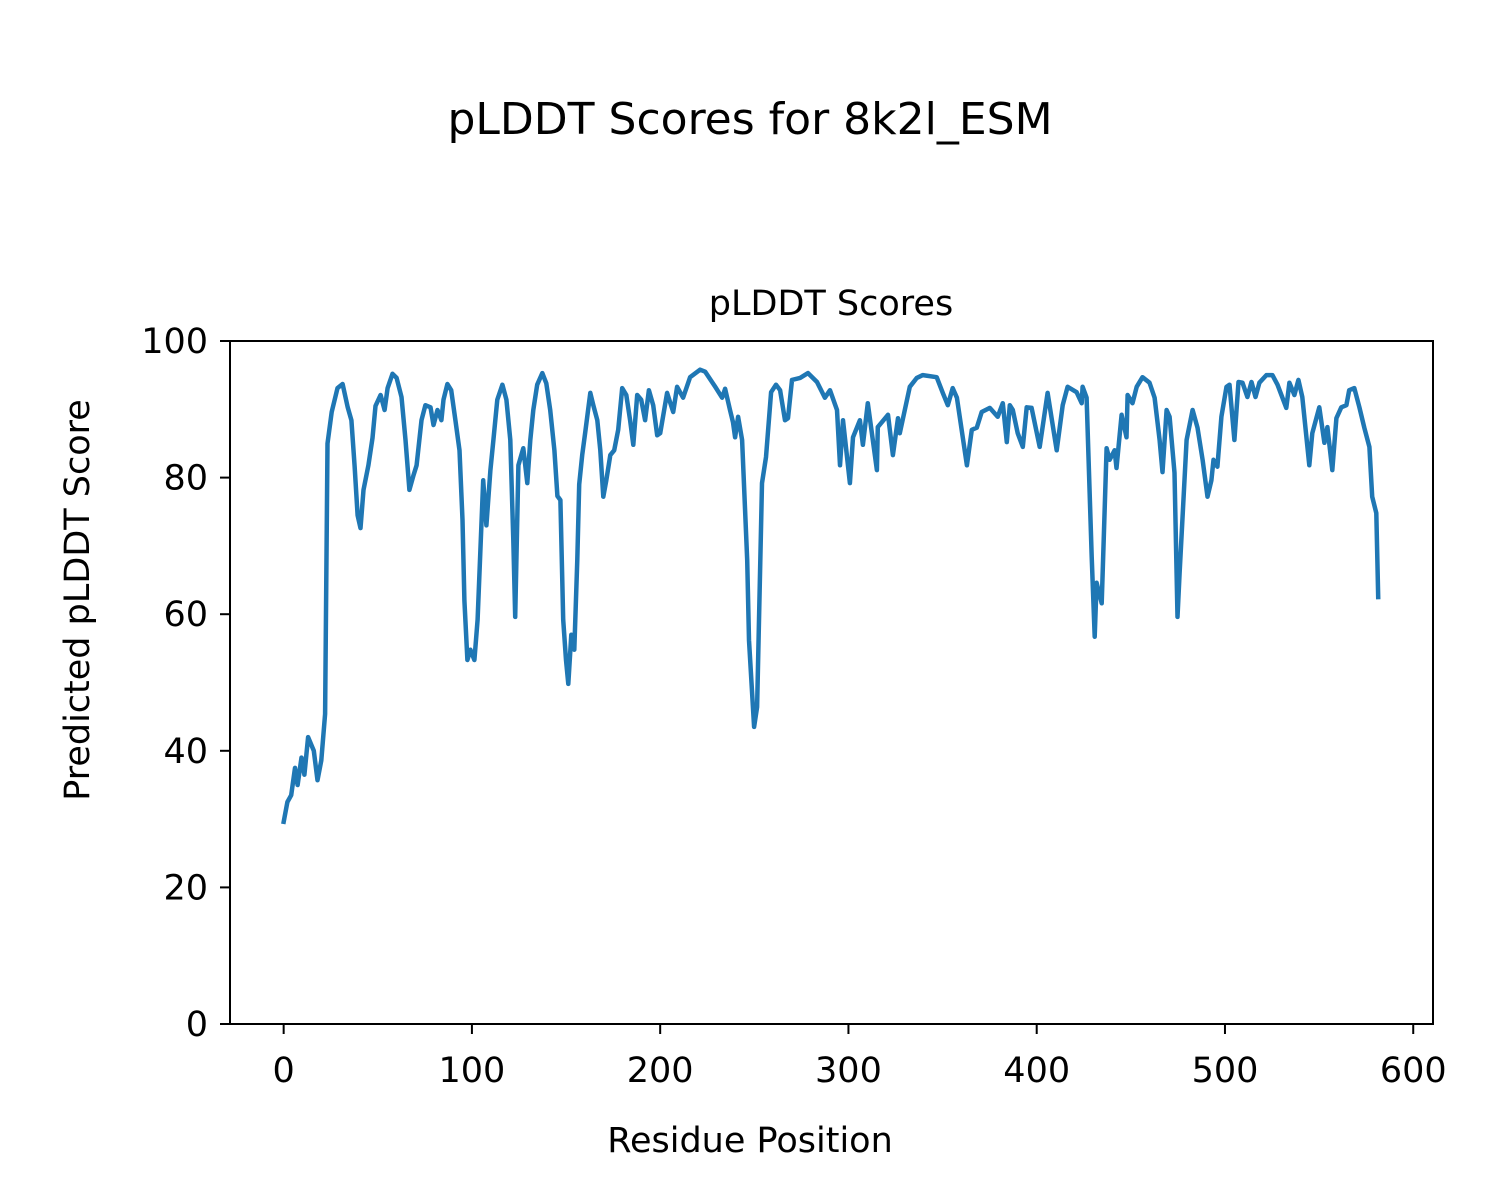  Describe the element at coordinates (1036, 1071) in the screenshot. I see `x-tick-label: 400` at that location.